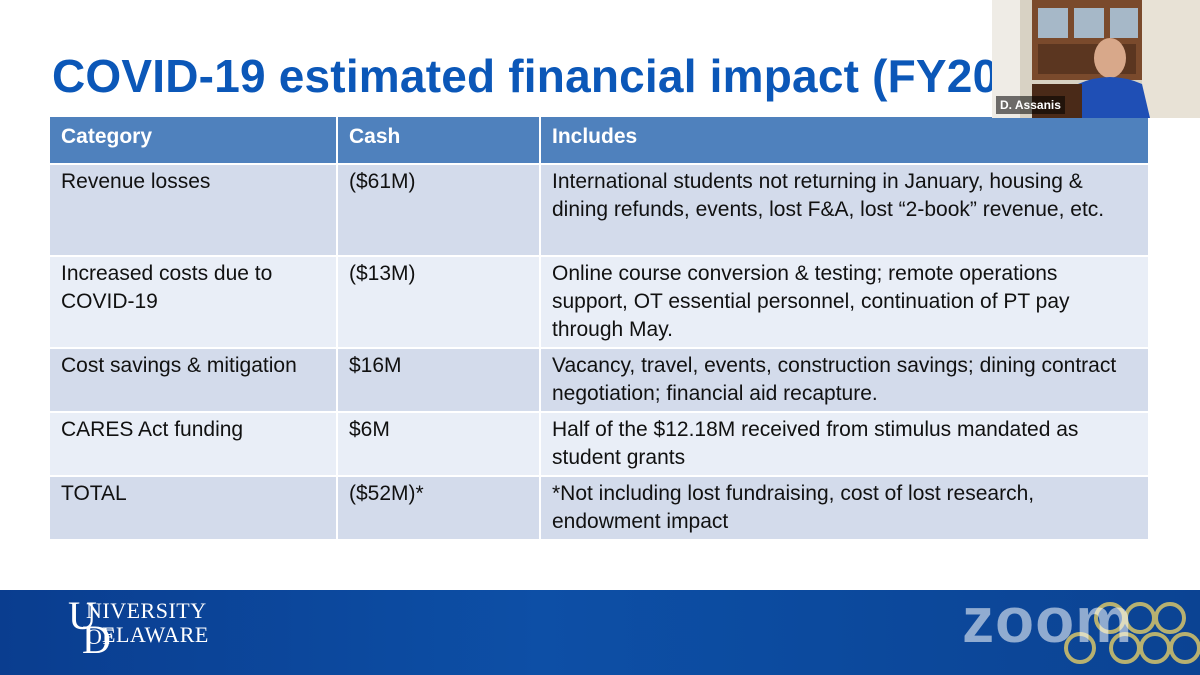 The height and width of the screenshot is (675, 1200). Describe the element at coordinates (844, 140) in the screenshot. I see `header-includes: Includes` at that location.